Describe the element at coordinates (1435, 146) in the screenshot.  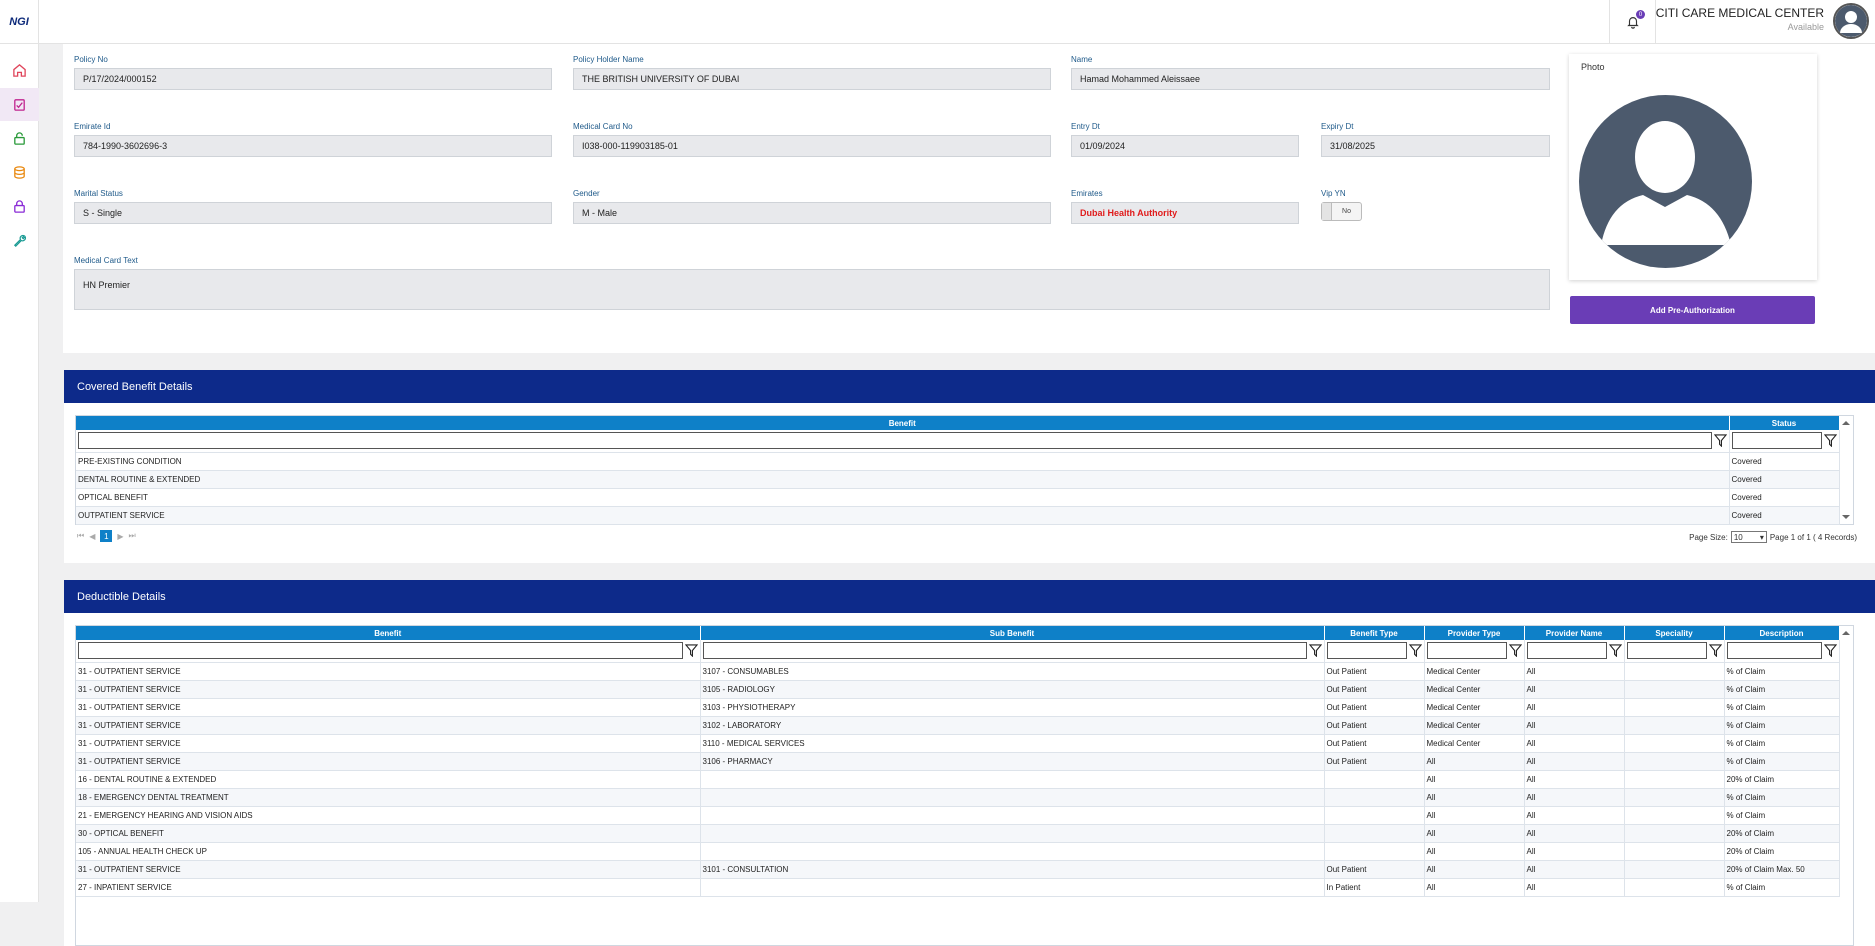
I see `expiry-dt-value: 31/08/2025` at that location.